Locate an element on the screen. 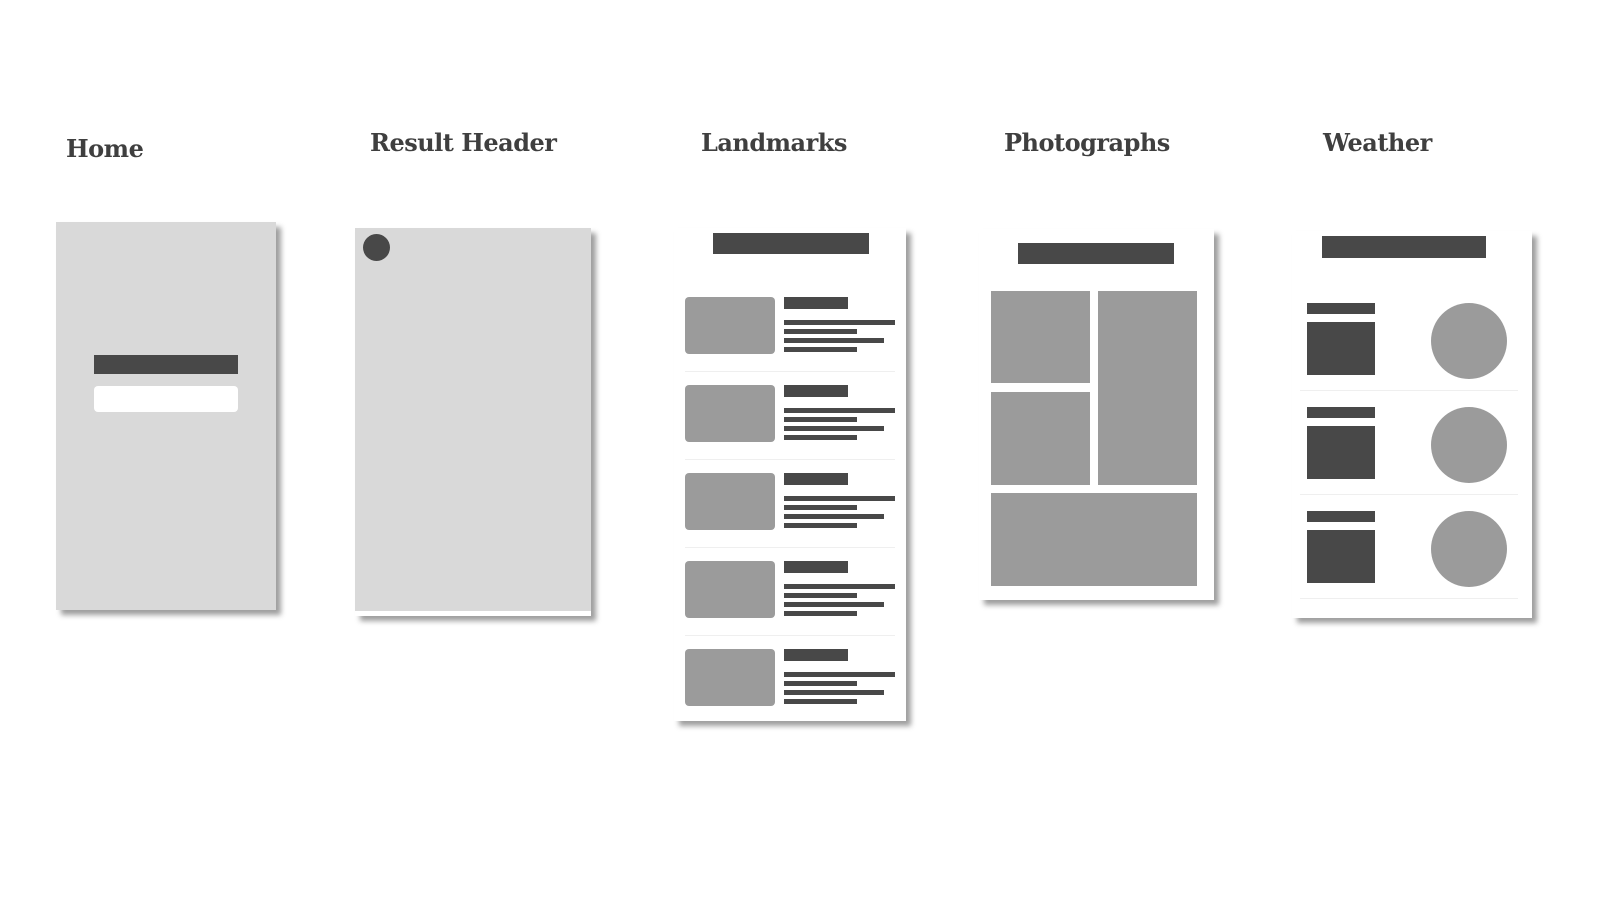 The width and height of the screenshot is (1600, 900). home-screen-title: Home is located at coordinates (105, 148).